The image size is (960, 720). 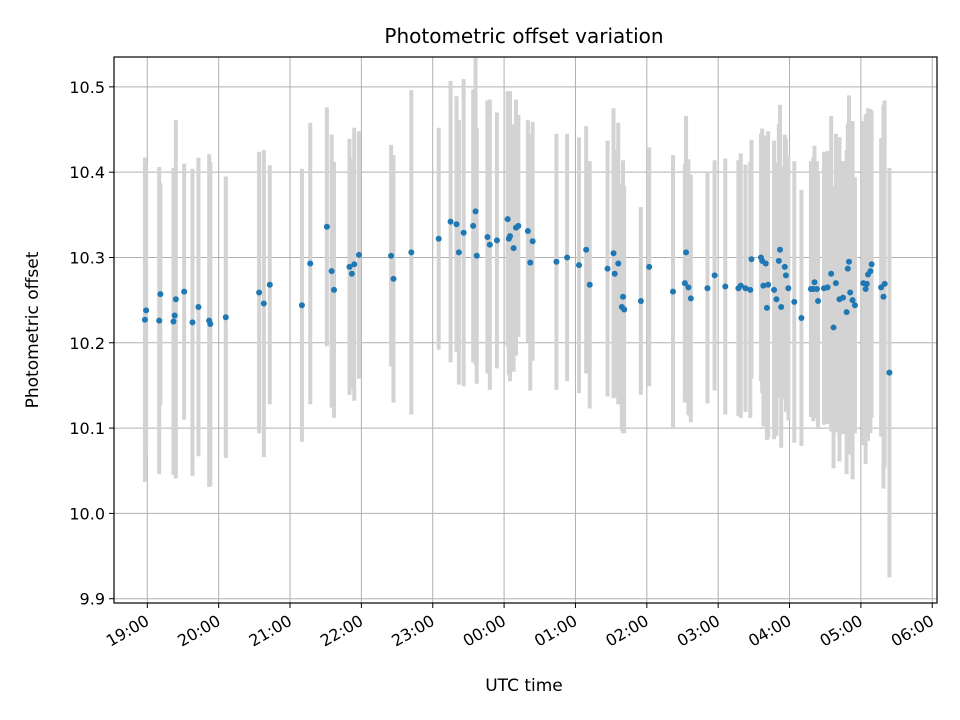 I want to click on y-tick-label: 10.3, so click(x=87, y=257).